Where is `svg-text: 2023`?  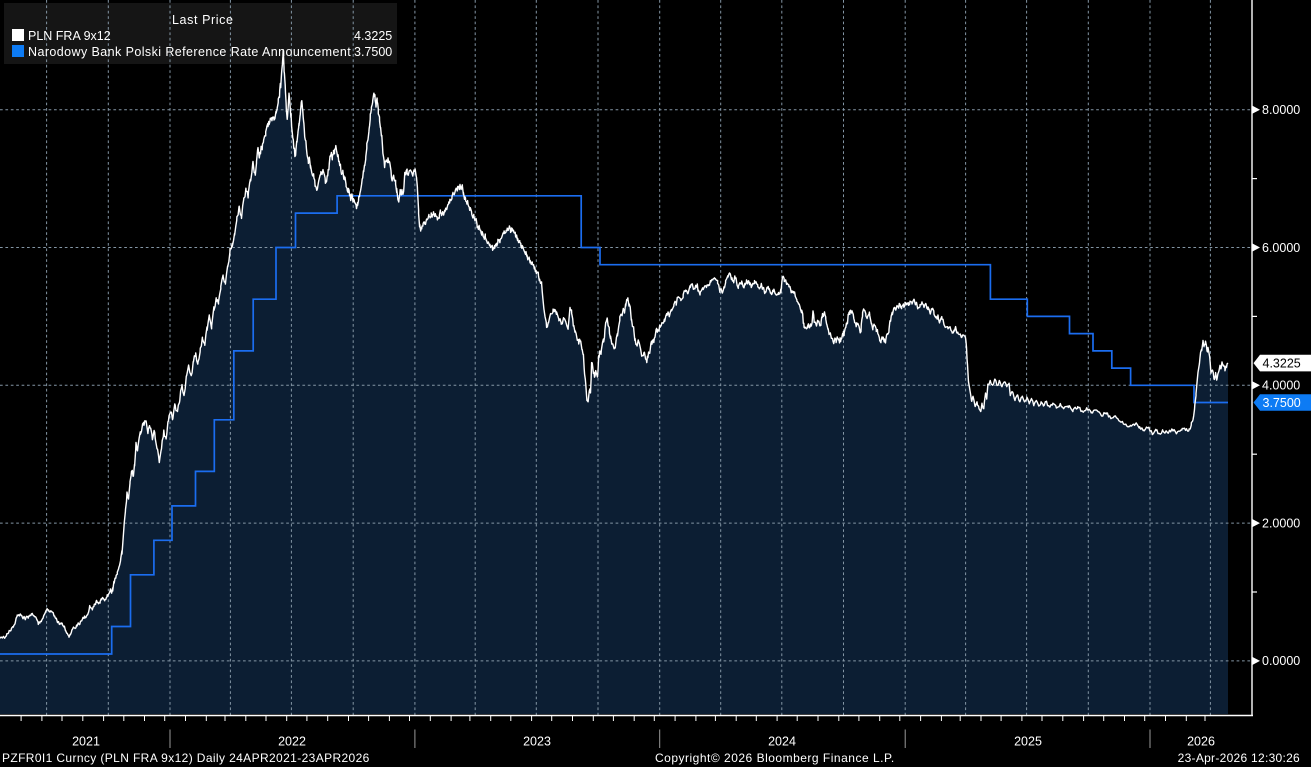
svg-text: 2023 is located at coordinates (537, 742).